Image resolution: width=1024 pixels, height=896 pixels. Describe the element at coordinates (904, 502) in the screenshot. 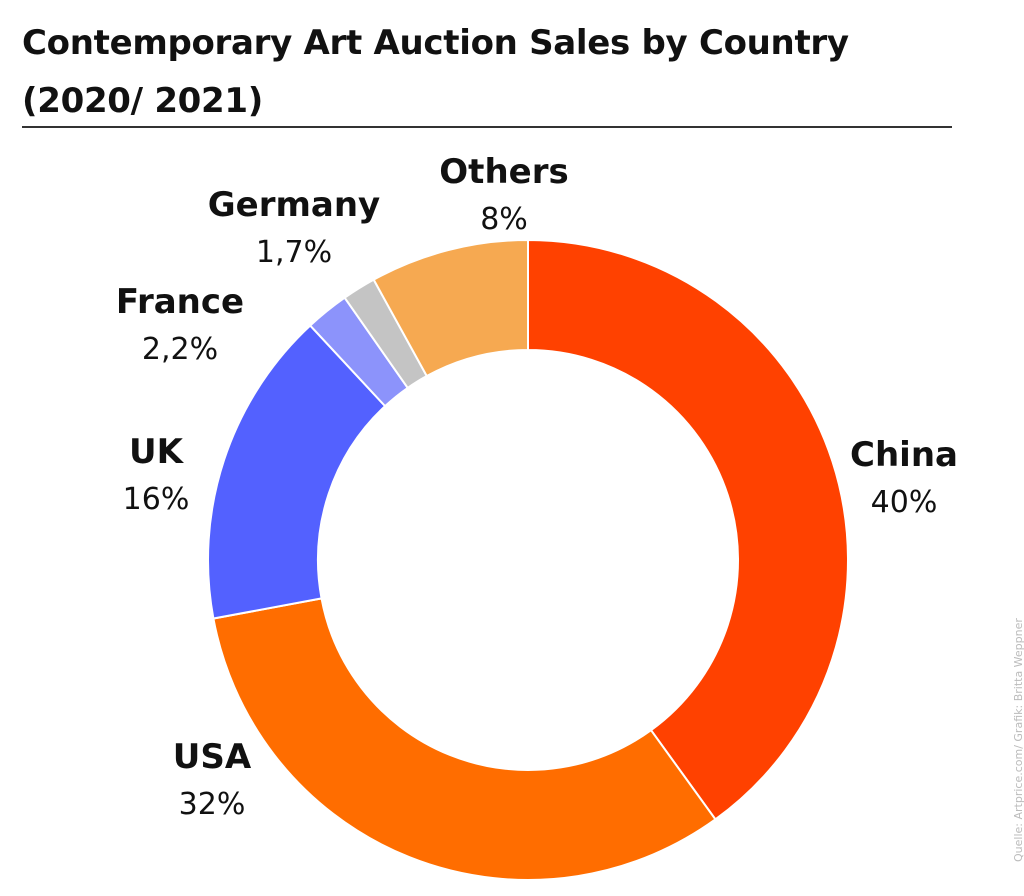

I see `slice-value-china: 40%` at that location.